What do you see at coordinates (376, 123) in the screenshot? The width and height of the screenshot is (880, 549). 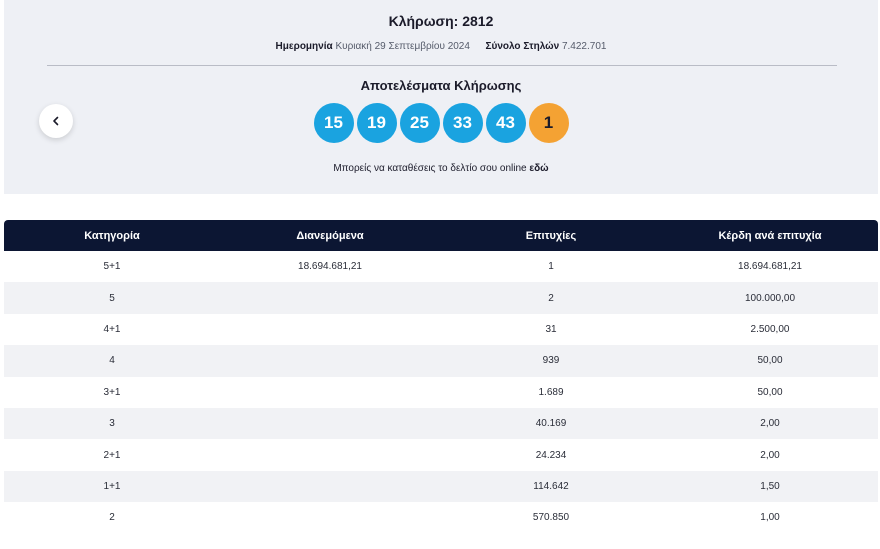 I see `number-ball: 19` at bounding box center [376, 123].